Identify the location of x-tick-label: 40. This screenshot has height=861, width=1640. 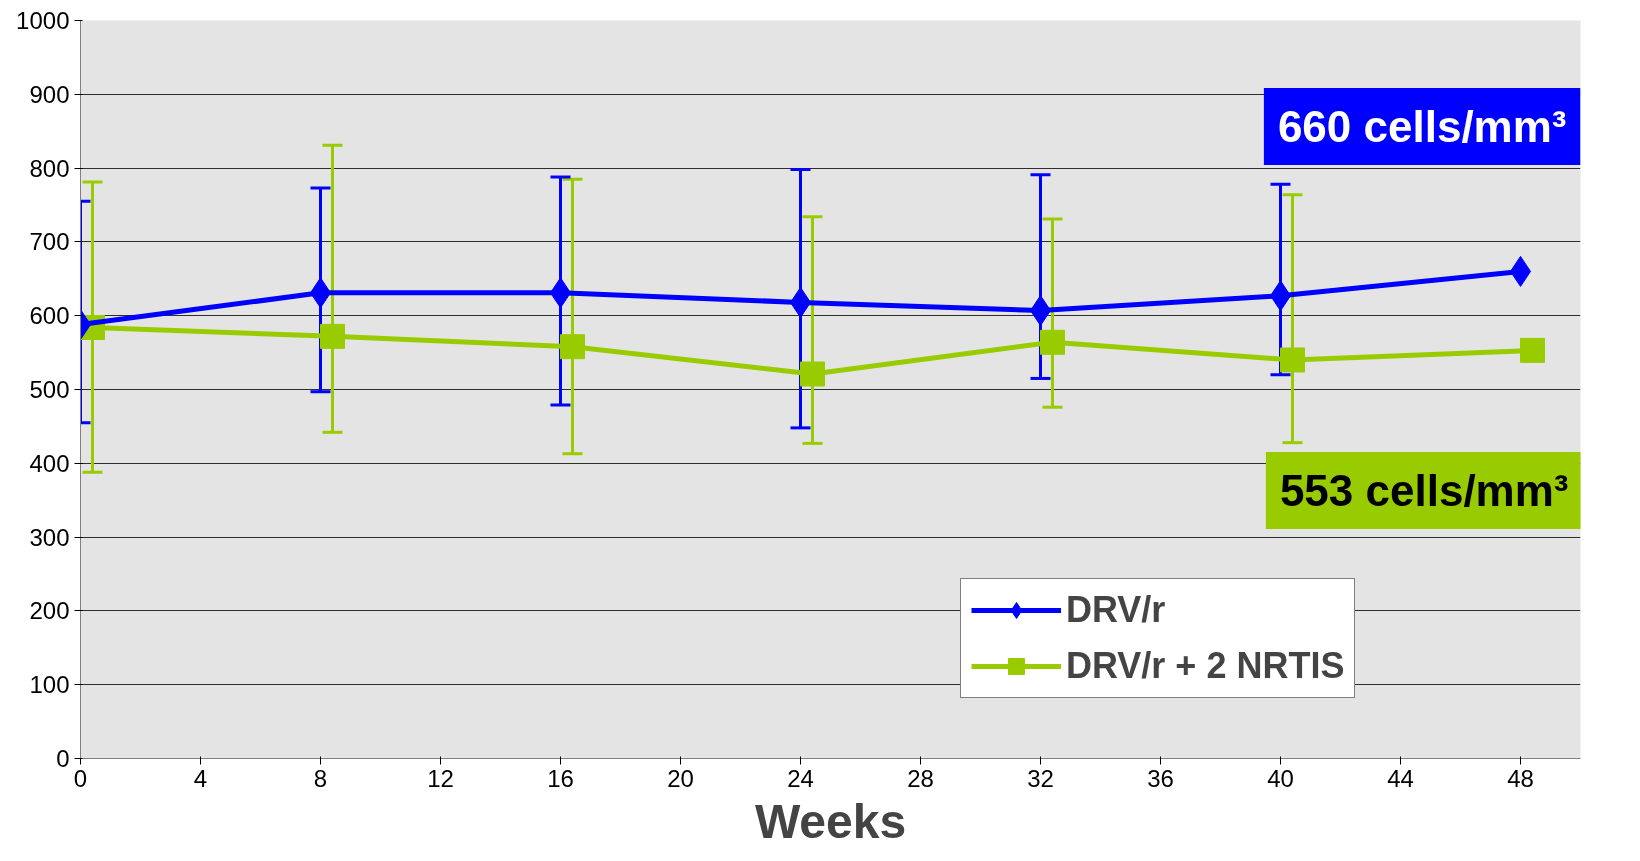
(1280, 778).